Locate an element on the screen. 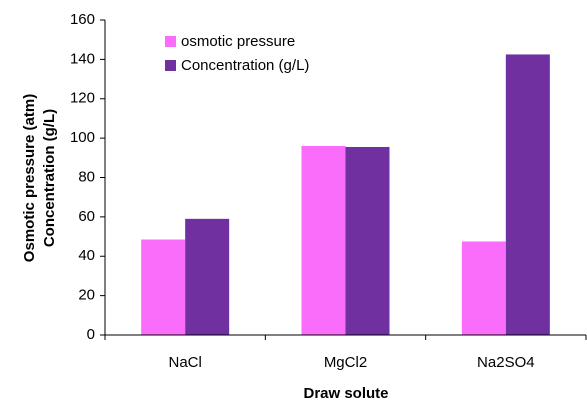 Image resolution: width=587 pixels, height=407 pixels. y-tick-label: 120 is located at coordinates (82, 98).